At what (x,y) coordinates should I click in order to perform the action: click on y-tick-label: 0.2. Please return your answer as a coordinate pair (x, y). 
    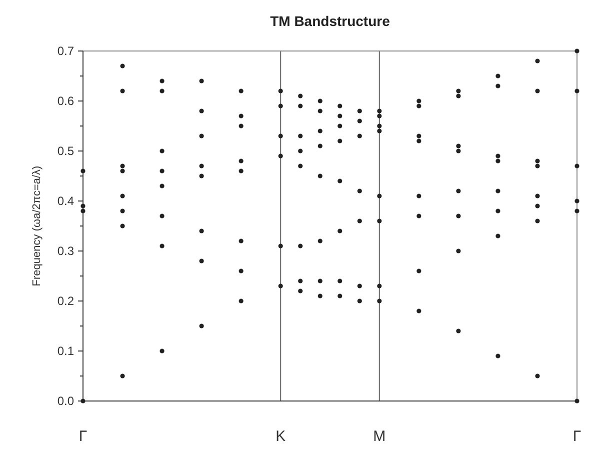
    Looking at the image, I should click on (65, 301).